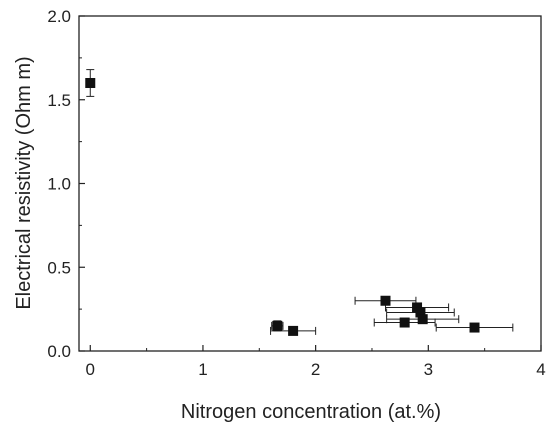 The height and width of the screenshot is (433, 550). What do you see at coordinates (202, 369) in the screenshot?
I see `x-tick-label: 1` at bounding box center [202, 369].